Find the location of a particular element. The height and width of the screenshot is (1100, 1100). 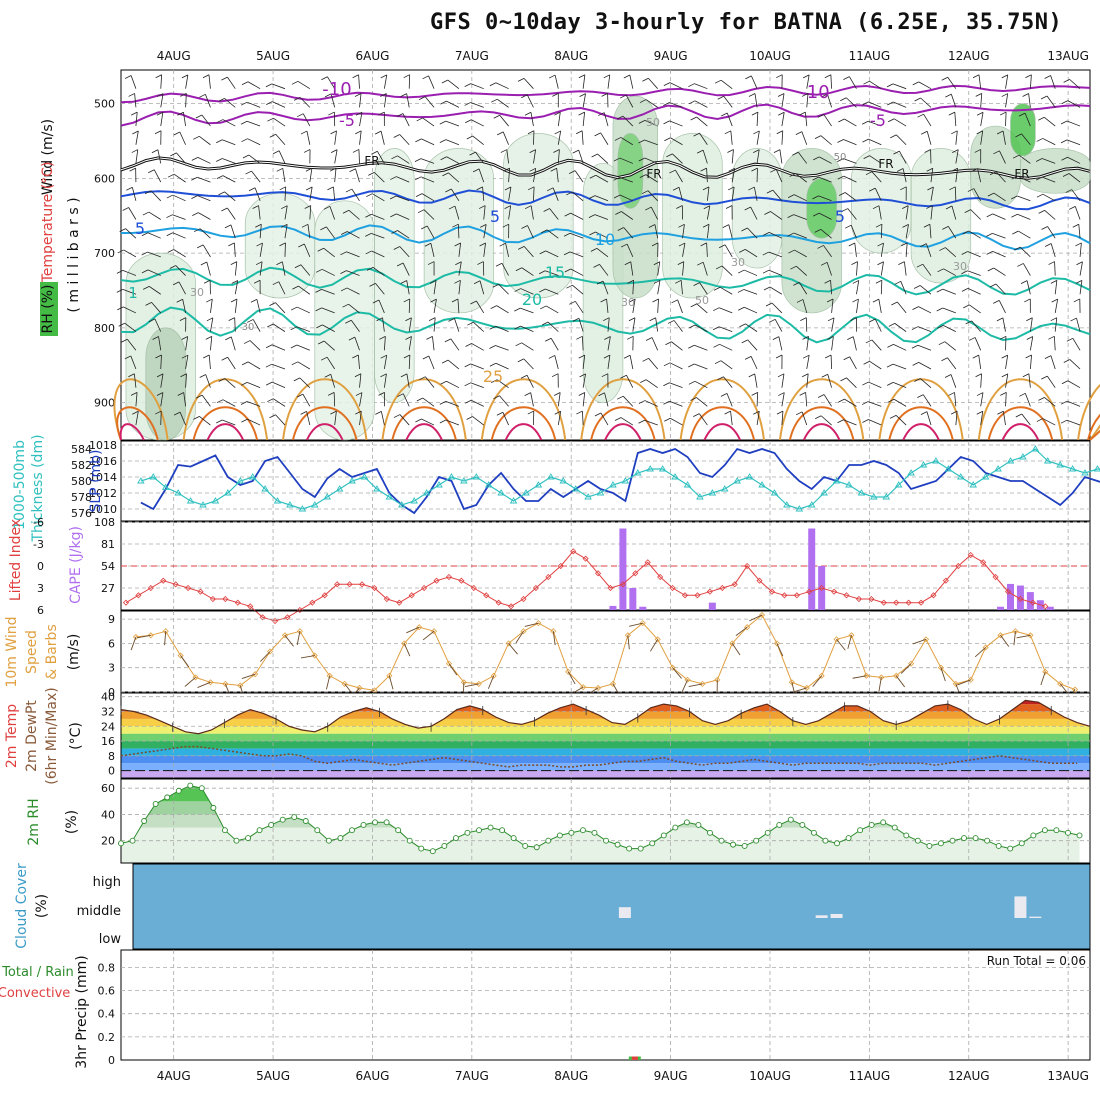

cloud-level-high: high is located at coordinates (107, 882).